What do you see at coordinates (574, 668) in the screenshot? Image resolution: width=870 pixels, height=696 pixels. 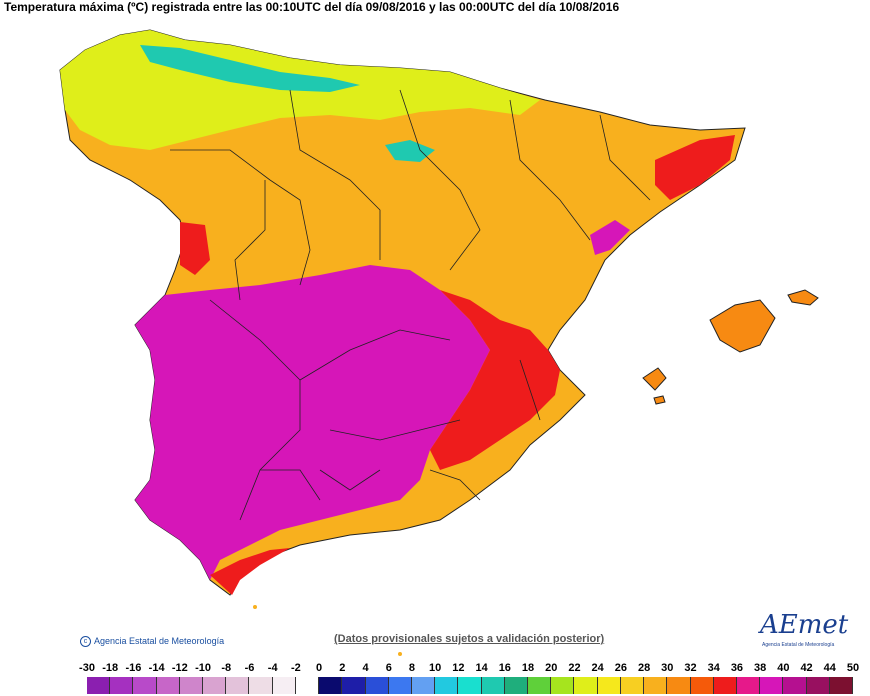 I see `legend-tick-label: 22` at bounding box center [574, 668].